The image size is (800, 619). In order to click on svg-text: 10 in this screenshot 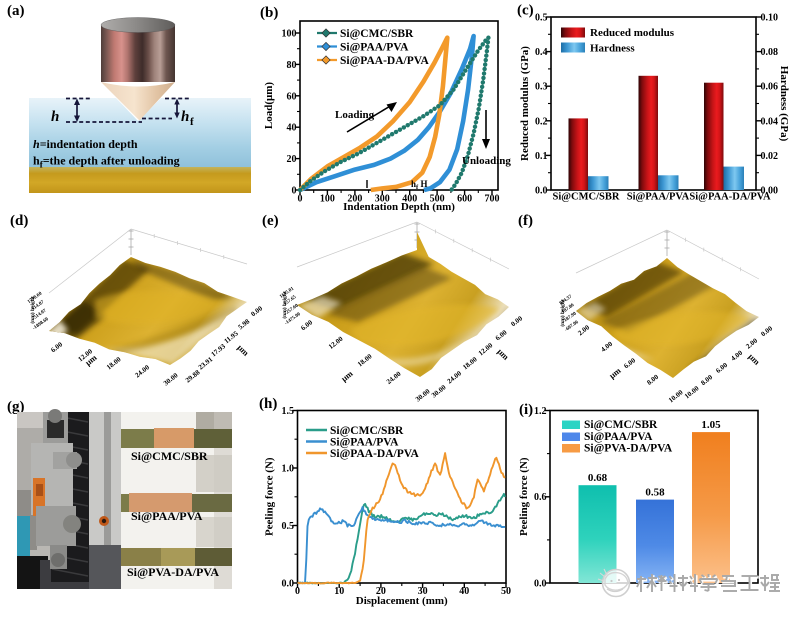, I will do `click(339, 591)`.